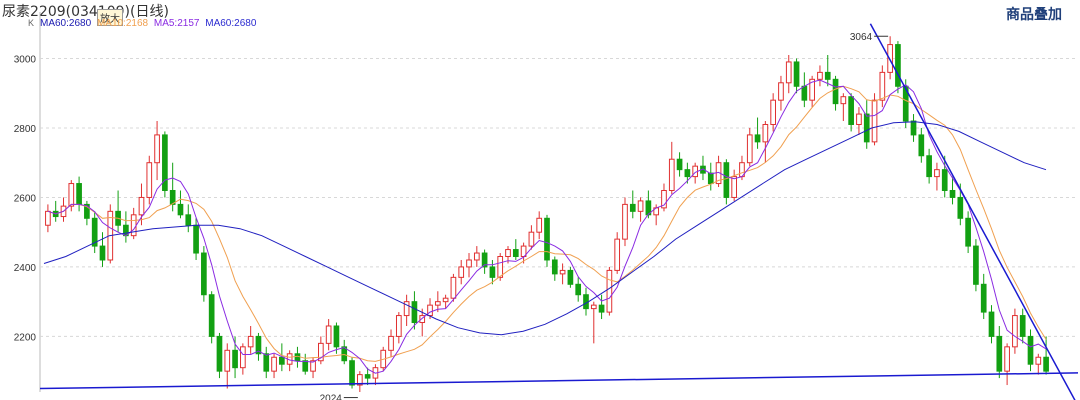 The image size is (1080, 400). I want to click on annotation-label: 2024, so click(331, 397).